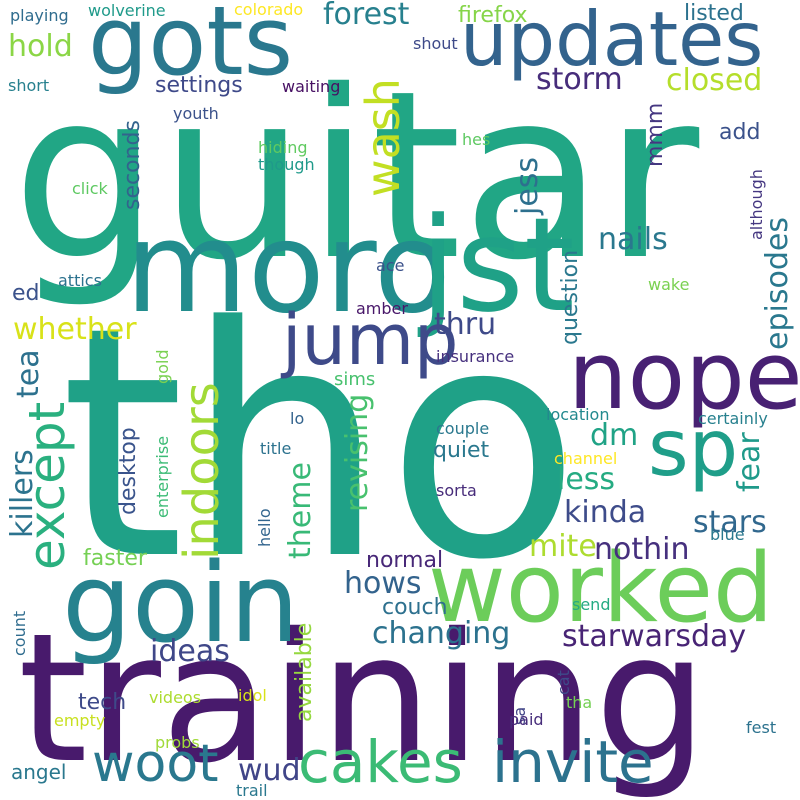 The width and height of the screenshot is (800, 800). What do you see at coordinates (579, 79) in the screenshot?
I see `word-storm: storm` at bounding box center [579, 79].